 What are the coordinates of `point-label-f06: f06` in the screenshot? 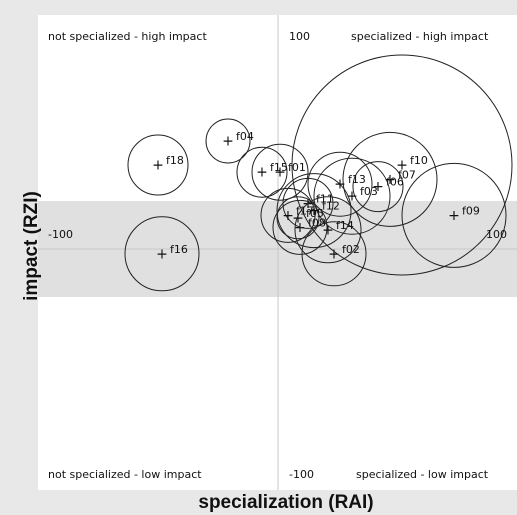 It's located at (395, 182).